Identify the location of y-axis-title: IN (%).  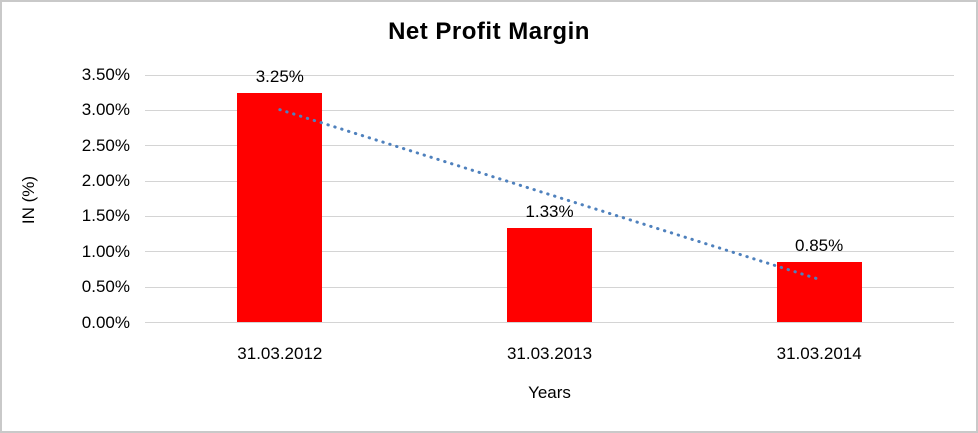
(28, 200).